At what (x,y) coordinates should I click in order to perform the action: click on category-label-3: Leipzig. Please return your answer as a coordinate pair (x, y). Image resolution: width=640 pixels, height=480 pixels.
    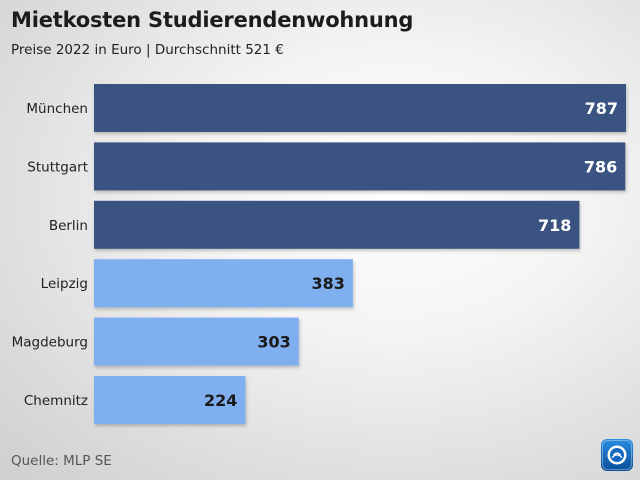
    Looking at the image, I should click on (64, 284).